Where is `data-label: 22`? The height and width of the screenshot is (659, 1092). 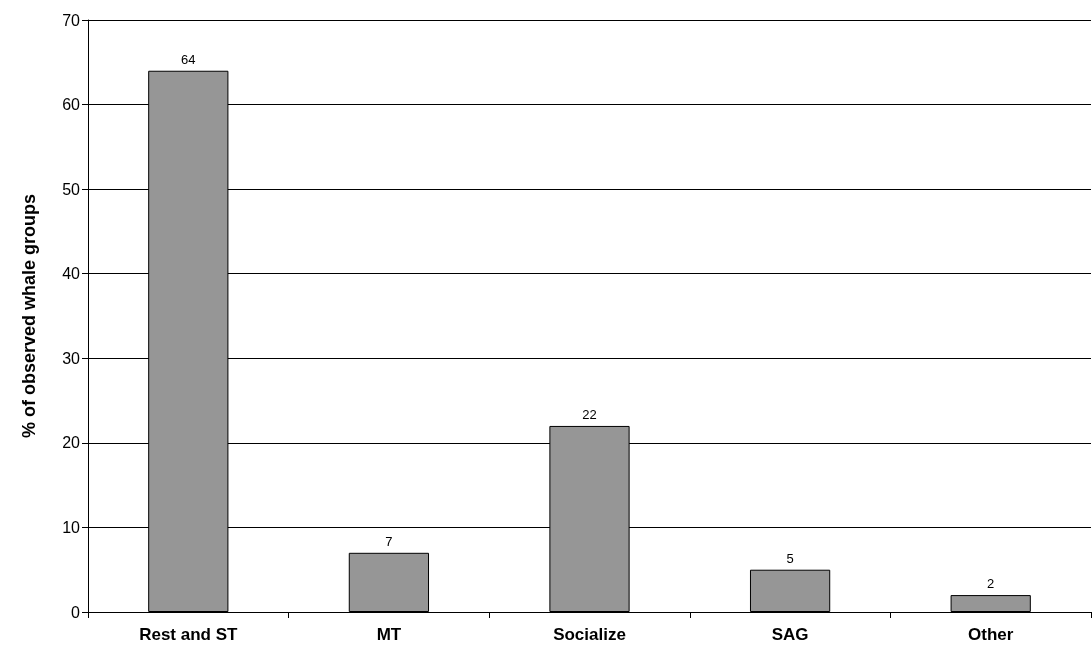 data-label: 22 is located at coordinates (589, 414).